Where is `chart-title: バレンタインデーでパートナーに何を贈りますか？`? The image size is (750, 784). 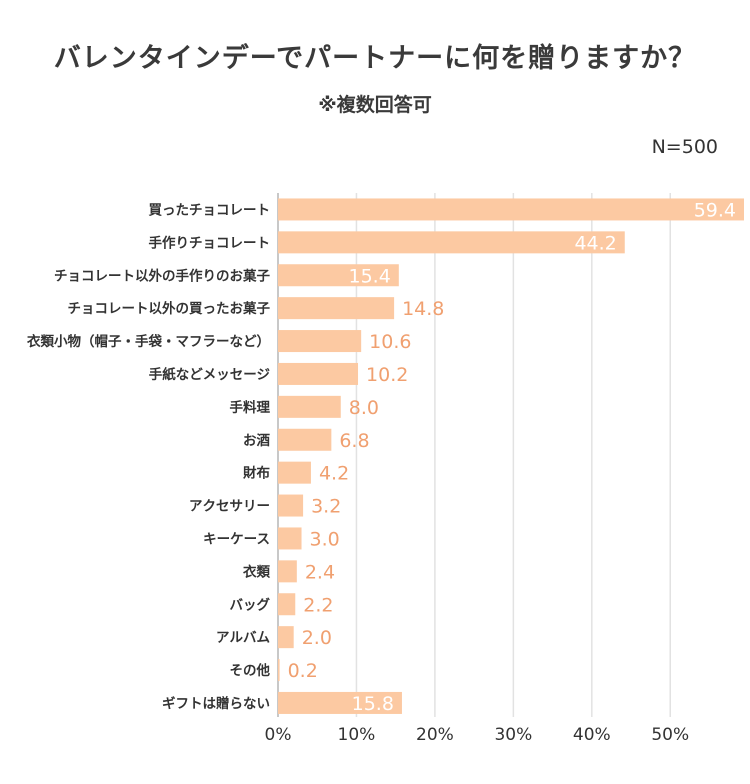
chart-title: バレンタインデーでパートナーに何を贈りますか？ is located at coordinates (375, 58).